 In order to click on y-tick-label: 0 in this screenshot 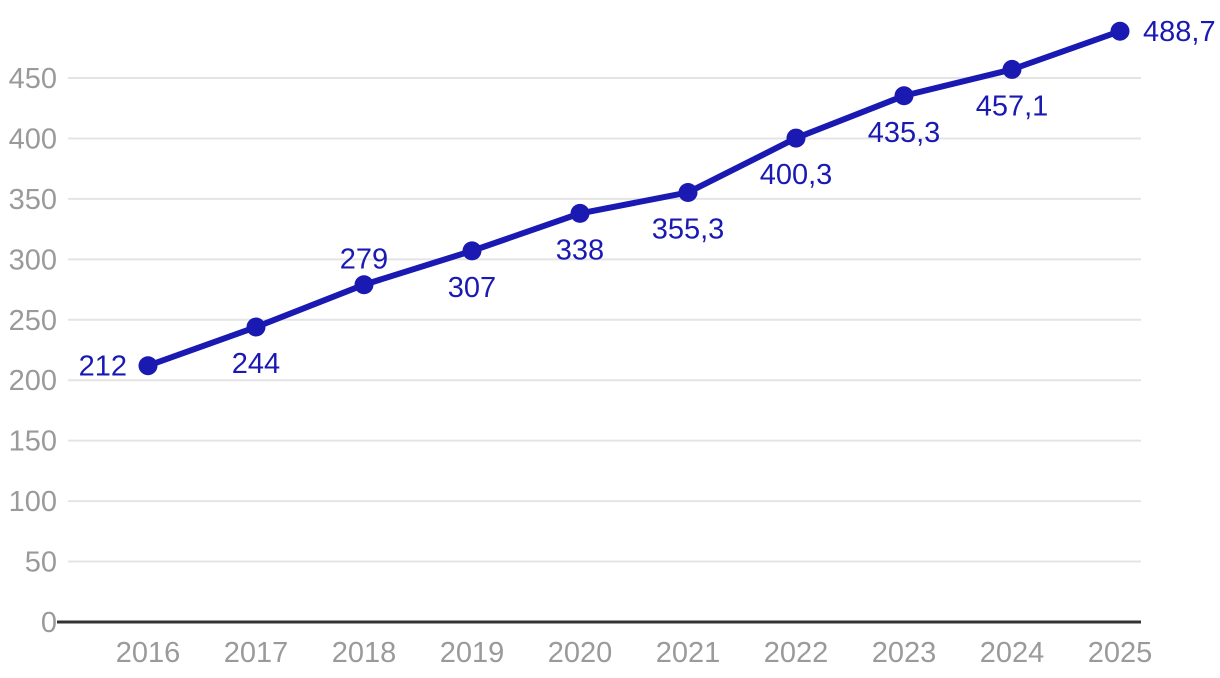, I will do `click(49, 623)`.